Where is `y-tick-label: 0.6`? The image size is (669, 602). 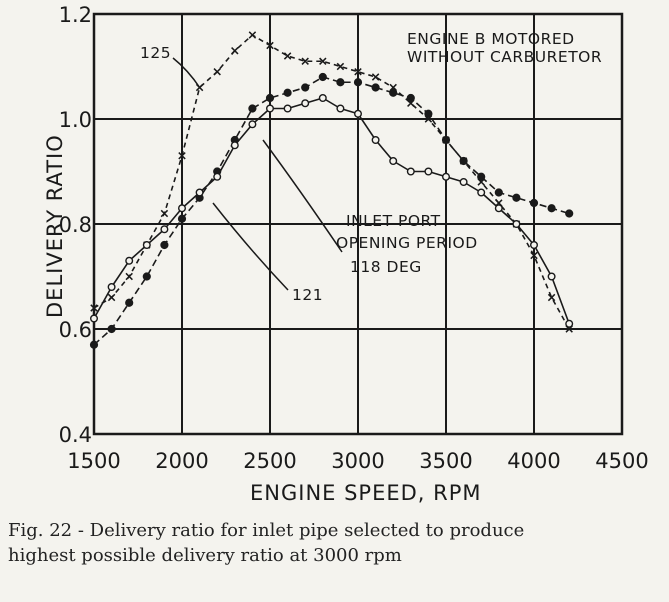 y-tick-label: 0.6 is located at coordinates (75, 330).